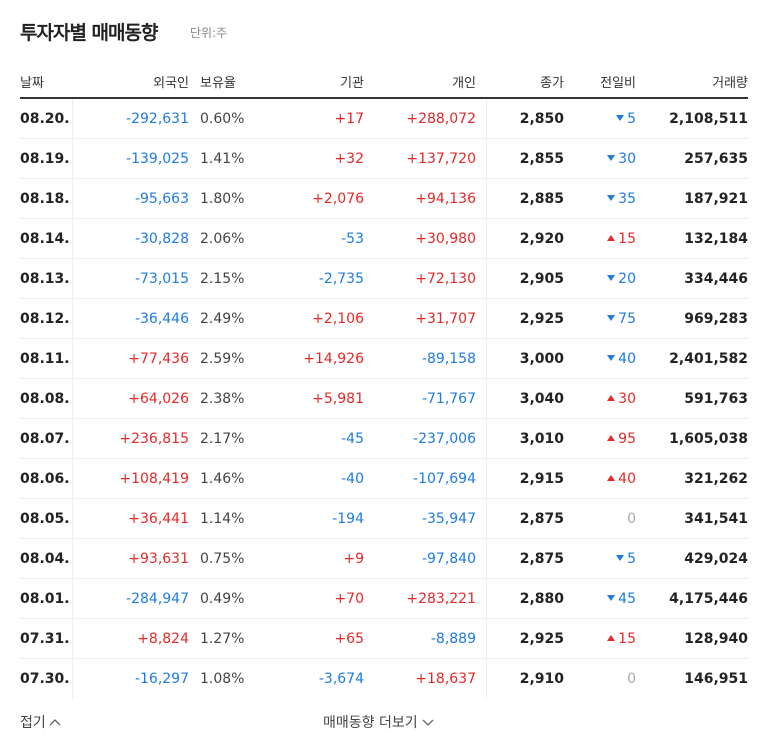  I want to click on holding-ratio-cell: 1.41%, so click(222, 159).